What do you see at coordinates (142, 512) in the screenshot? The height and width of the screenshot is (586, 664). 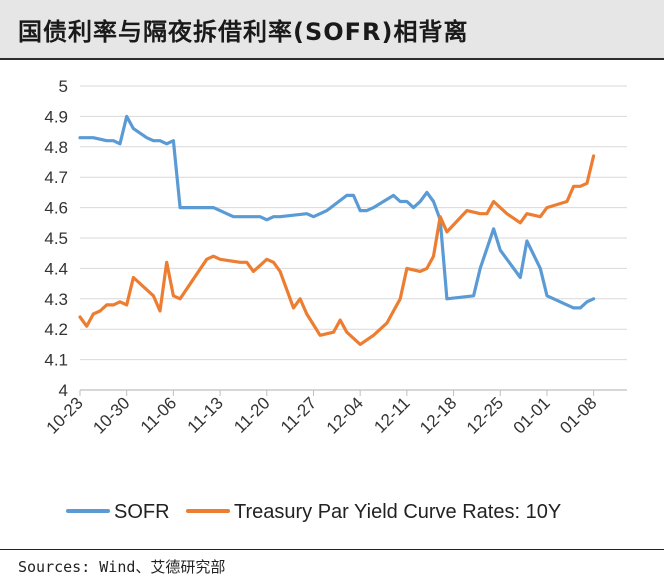 I see `legend-label: SOFR` at bounding box center [142, 512].